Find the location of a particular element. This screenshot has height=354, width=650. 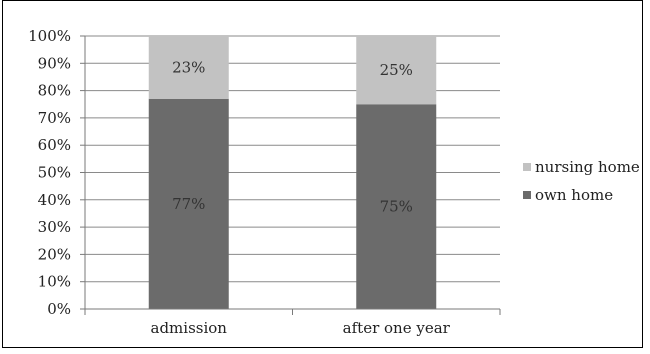

x-axis-ticks: admission after one year is located at coordinates (292, 323).